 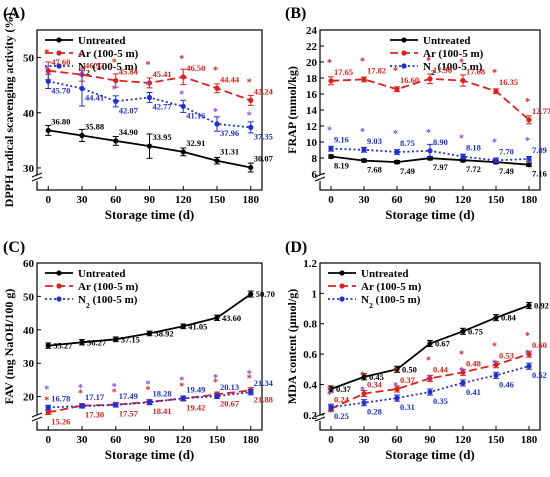 I want to click on data-label: 15.26, so click(x=60, y=421).